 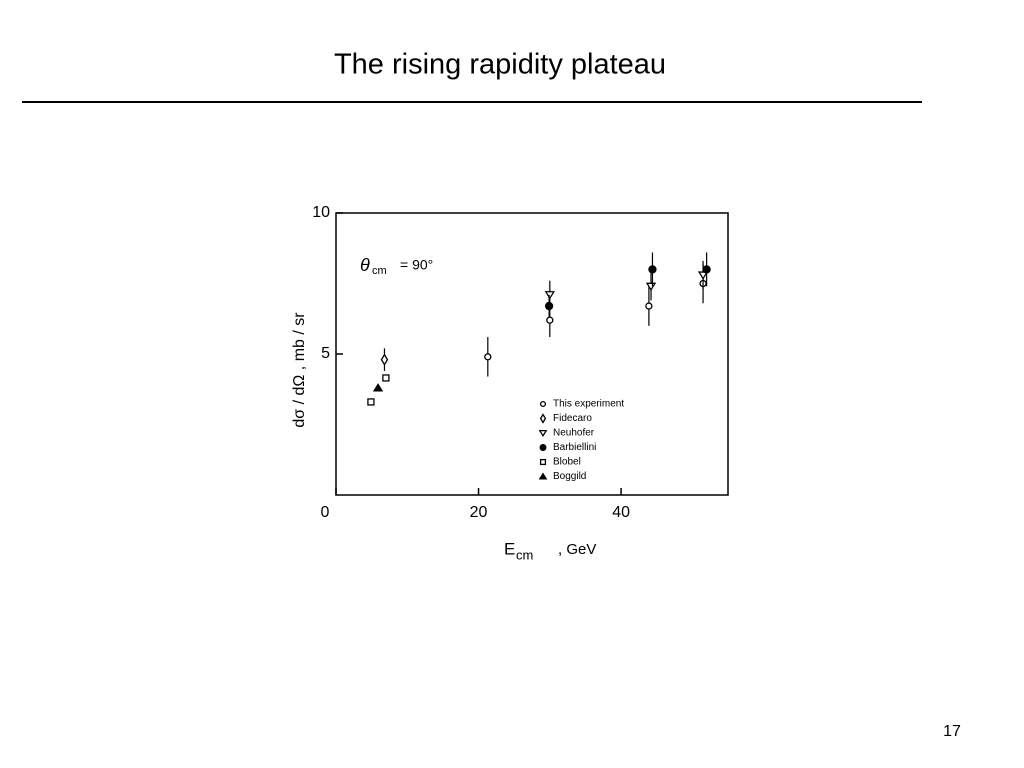 I want to click on x-label-text: , GeV, so click(x=577, y=549).